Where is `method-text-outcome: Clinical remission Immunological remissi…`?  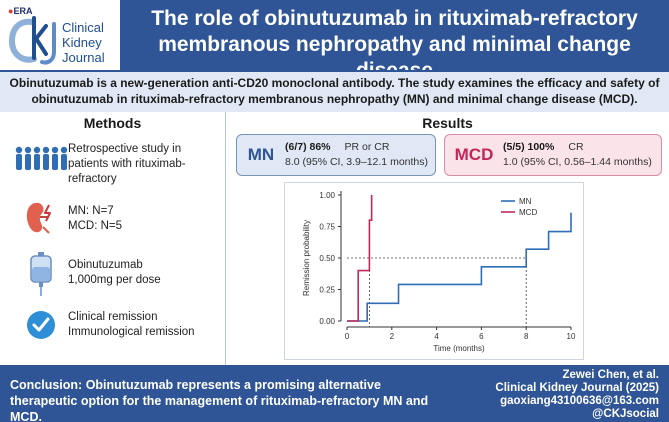
method-text-outcome: Clinical remission Immunological remissi… is located at coordinates (131, 324).